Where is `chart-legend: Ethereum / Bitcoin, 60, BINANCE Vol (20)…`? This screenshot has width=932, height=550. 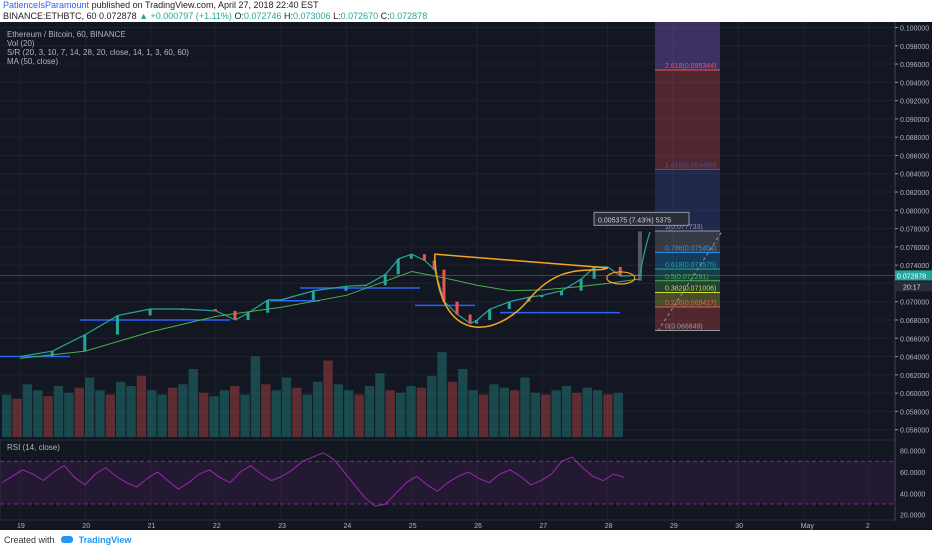 chart-legend: Ethereum / Bitcoin, 60, BINANCE Vol (20)… is located at coordinates (98, 48).